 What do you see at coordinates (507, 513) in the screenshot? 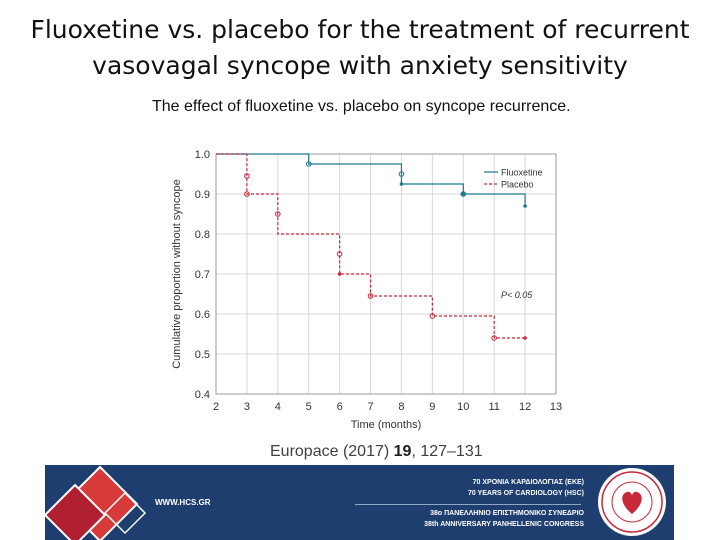
I see `footer-line-3: 38ο ΠΑΝΕΛΛΗΝΙΟ ΕΠΙΣΤΗΜΟΝΙΚΟ ΣΥΝΕΔΡΙΟ` at bounding box center [507, 513].